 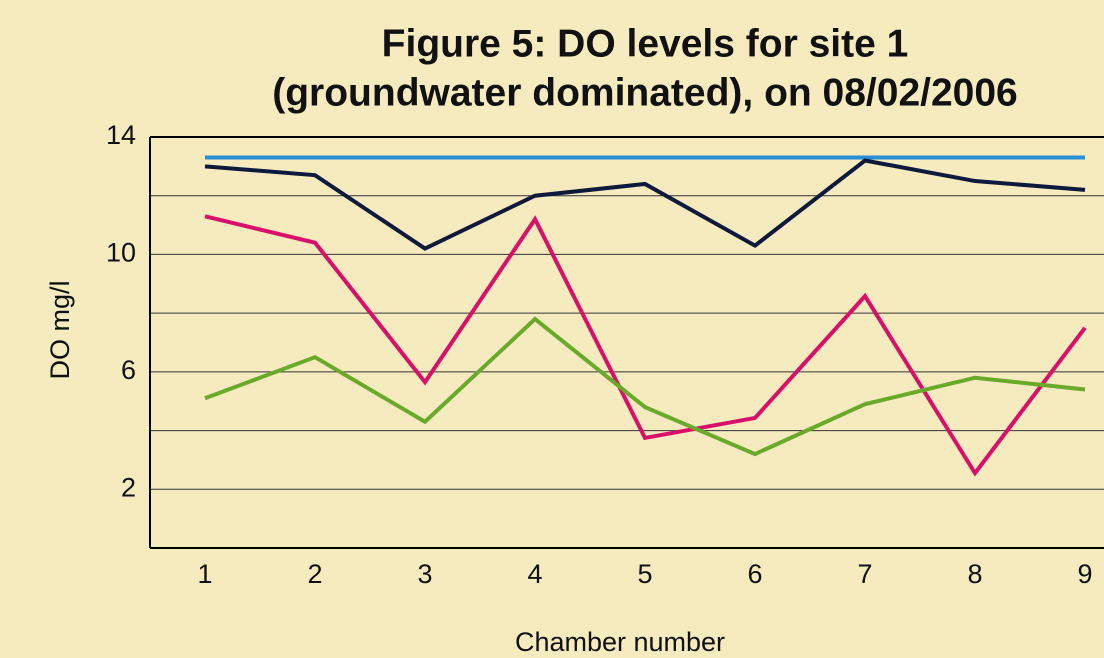 I want to click on x-tick-label: 5, so click(x=644, y=574).